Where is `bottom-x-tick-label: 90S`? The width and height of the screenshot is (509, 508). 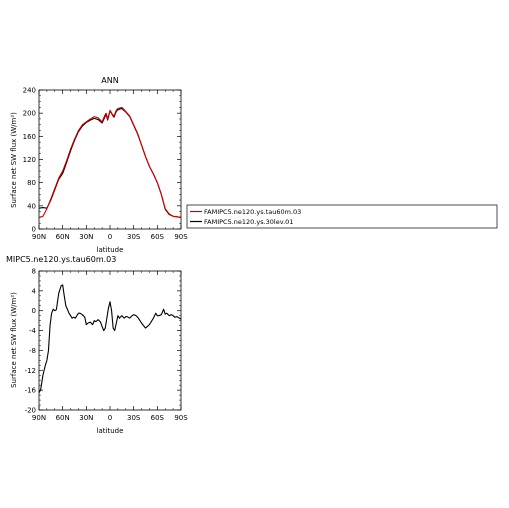 bottom-x-tick-label: 90S is located at coordinates (181, 418).